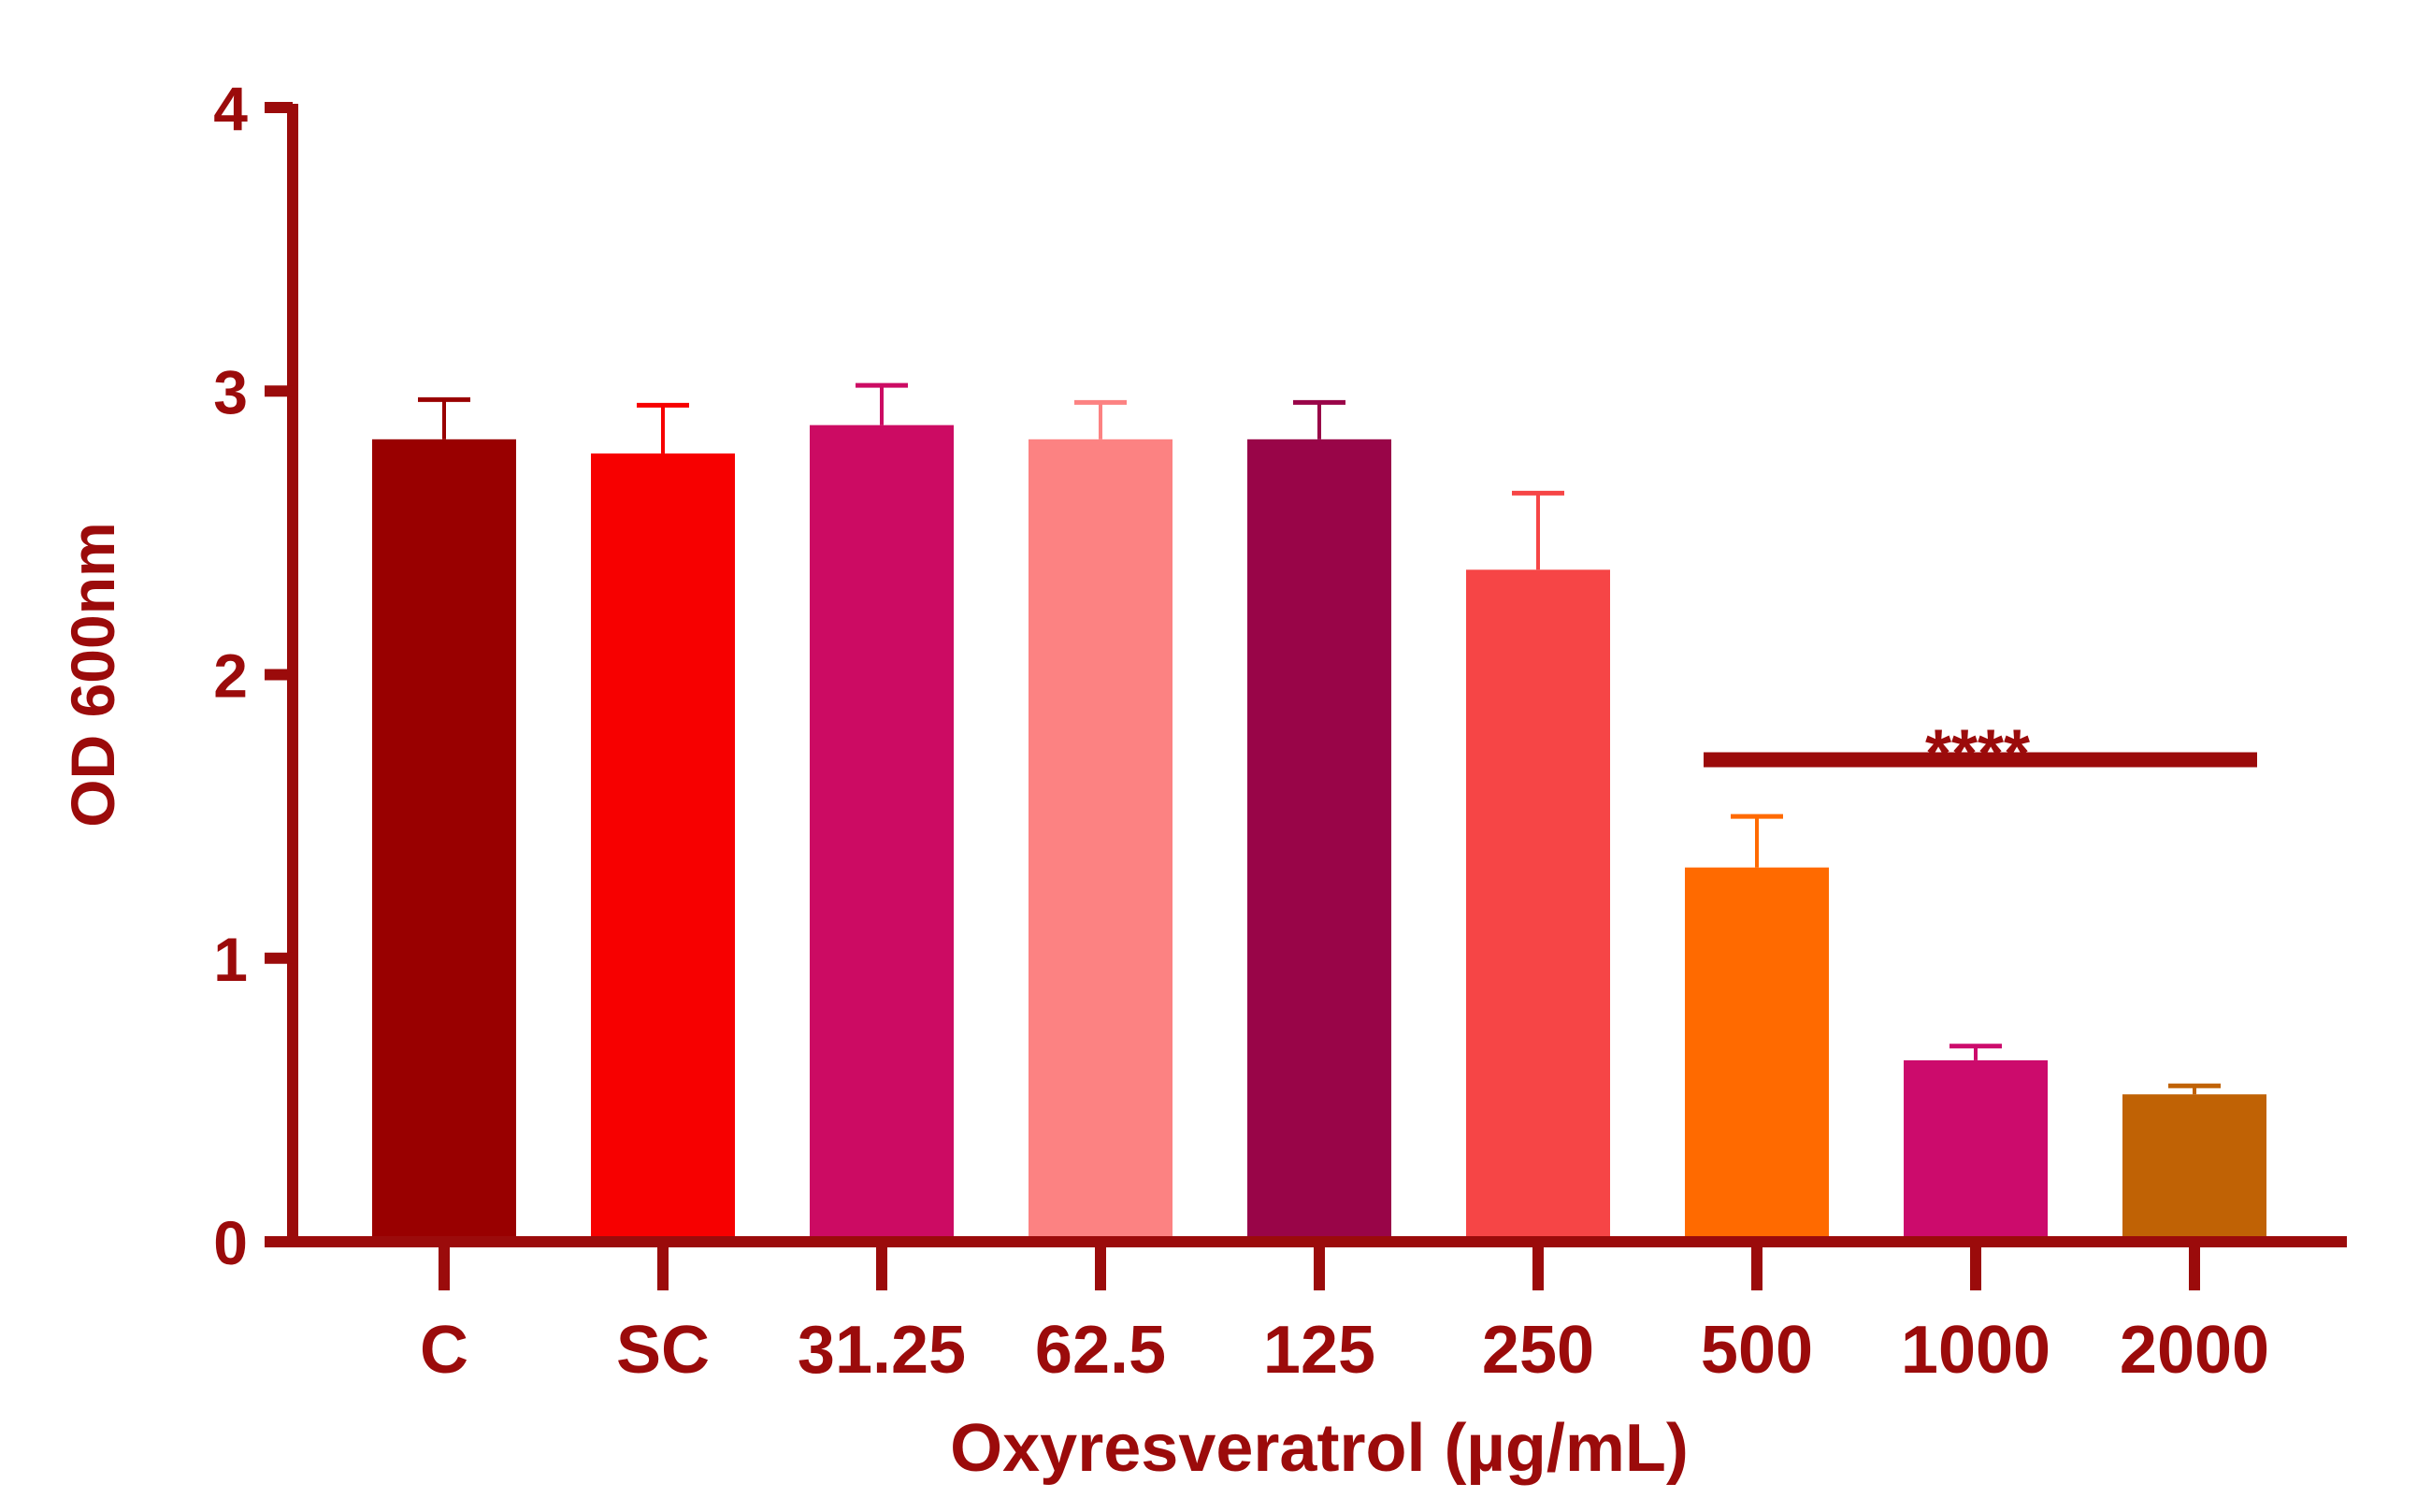  What do you see at coordinates (882, 1350) in the screenshot?
I see `x-tick-label-31.25: 31.25` at bounding box center [882, 1350].